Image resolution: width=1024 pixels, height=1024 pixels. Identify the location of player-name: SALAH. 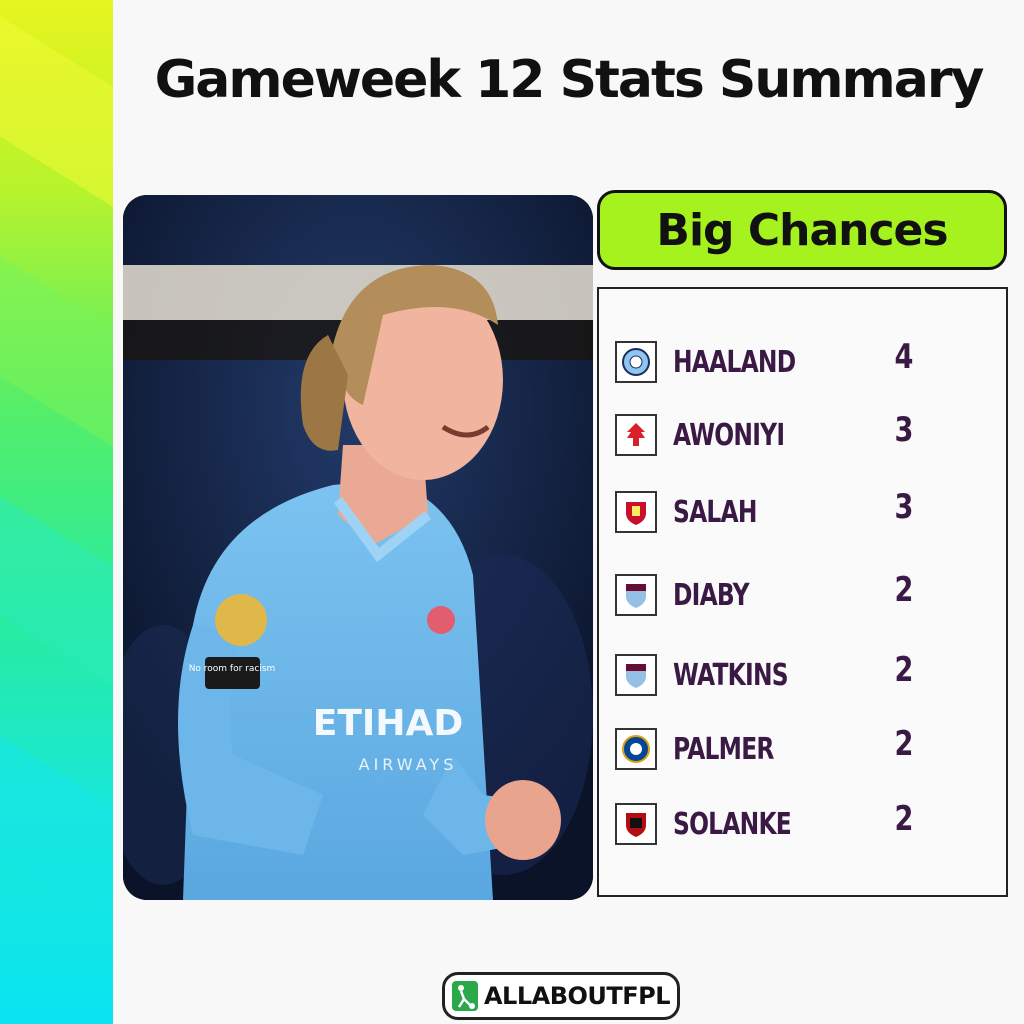
(715, 512).